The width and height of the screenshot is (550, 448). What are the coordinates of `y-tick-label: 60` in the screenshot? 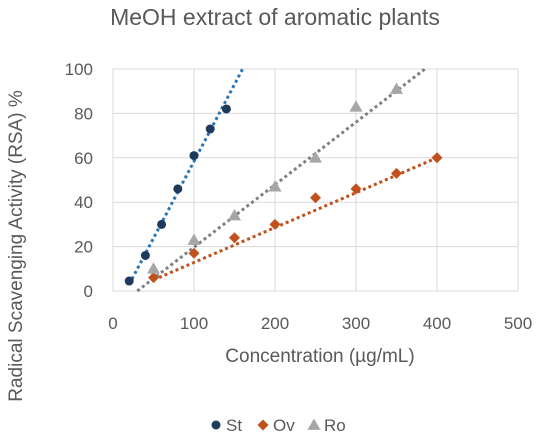 It's located at (83, 158).